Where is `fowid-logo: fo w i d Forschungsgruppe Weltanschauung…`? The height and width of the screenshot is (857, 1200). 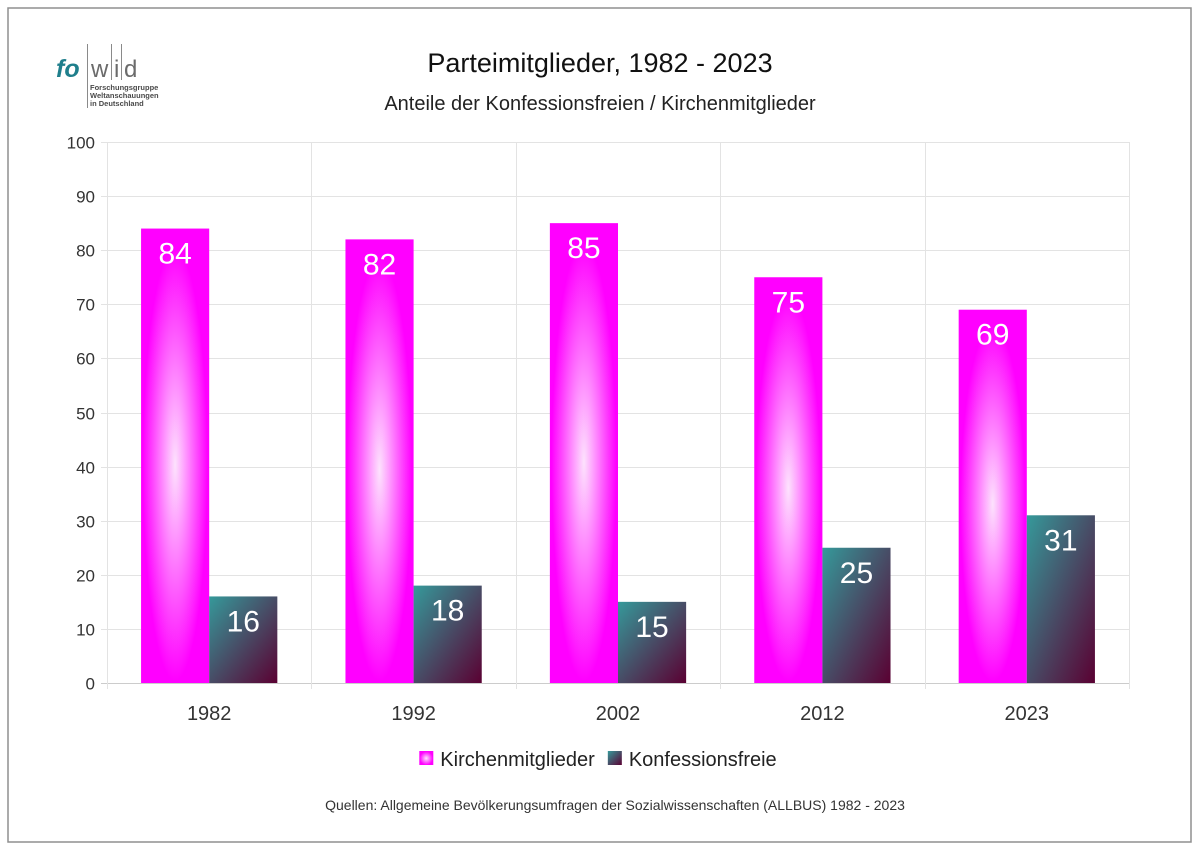
fowid-logo: fo w i d Forschungsgruppe Weltanschauung… is located at coordinates (107, 76).